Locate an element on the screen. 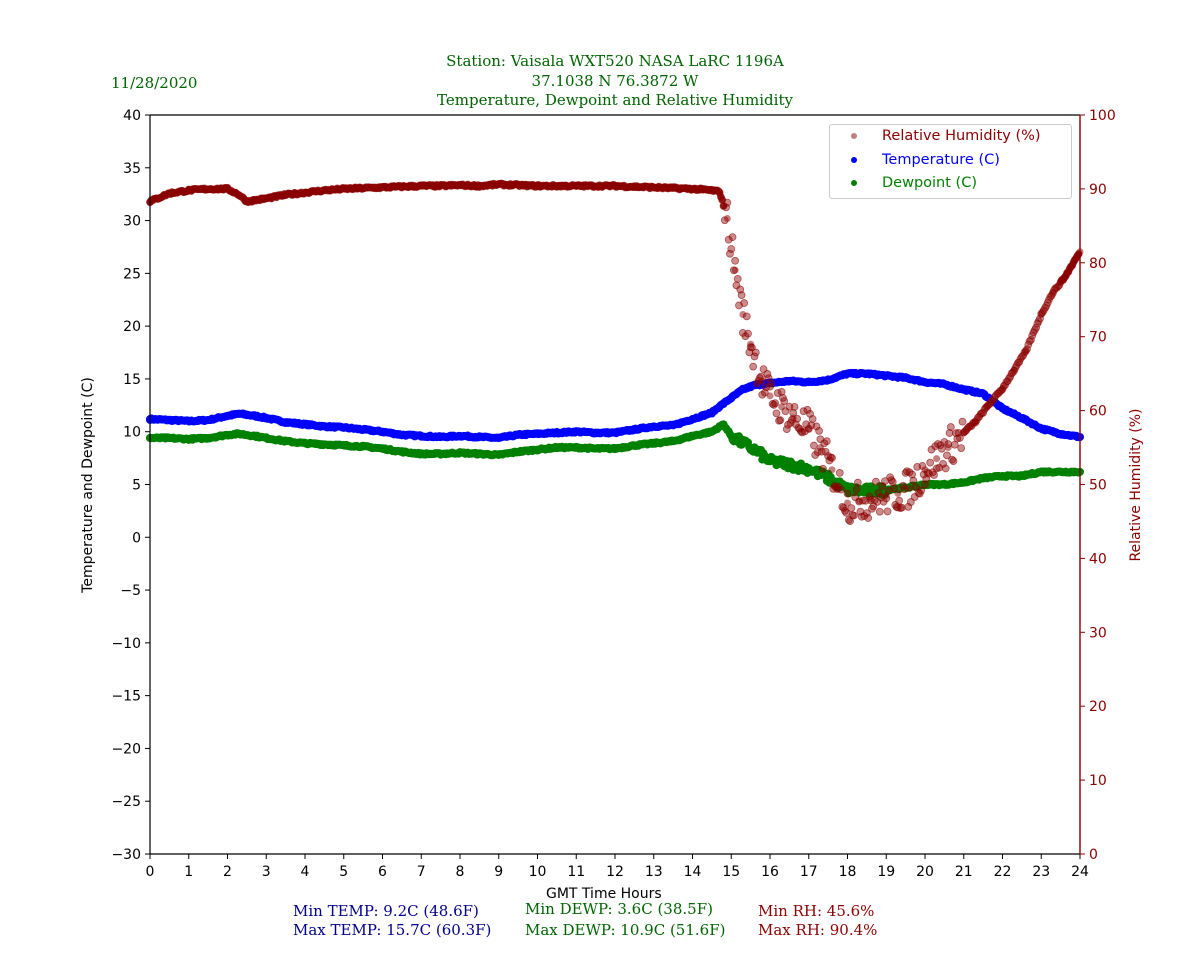 This screenshot has width=1200, height=960. x-tick-label: 13 is located at coordinates (654, 872).